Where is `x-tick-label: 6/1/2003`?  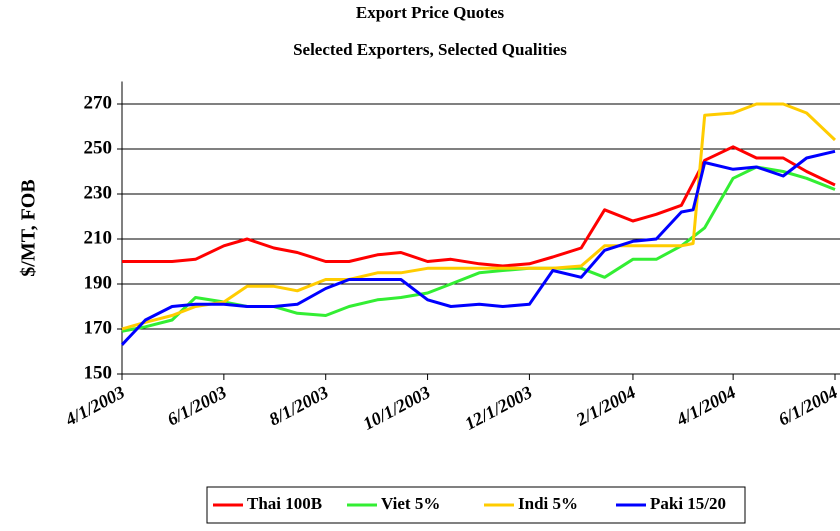
x-tick-label: 6/1/2003 is located at coordinates (197, 406).